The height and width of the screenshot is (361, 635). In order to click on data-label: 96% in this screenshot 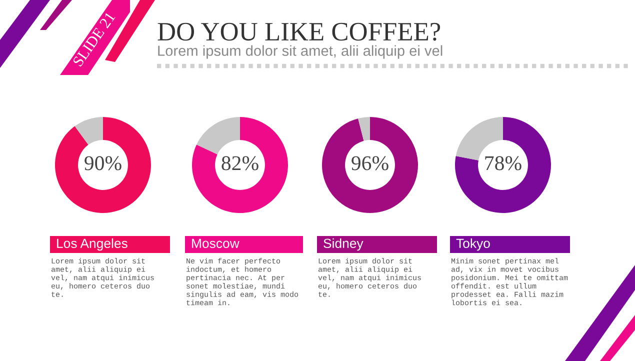, I will do `click(370, 163)`.